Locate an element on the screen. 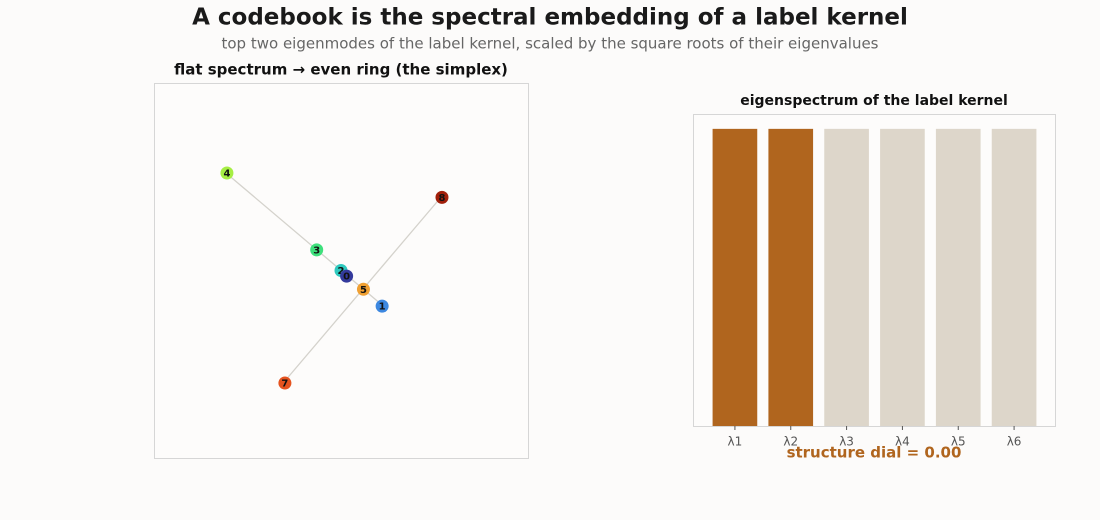  x-tick-label: λ4 is located at coordinates (902, 442).